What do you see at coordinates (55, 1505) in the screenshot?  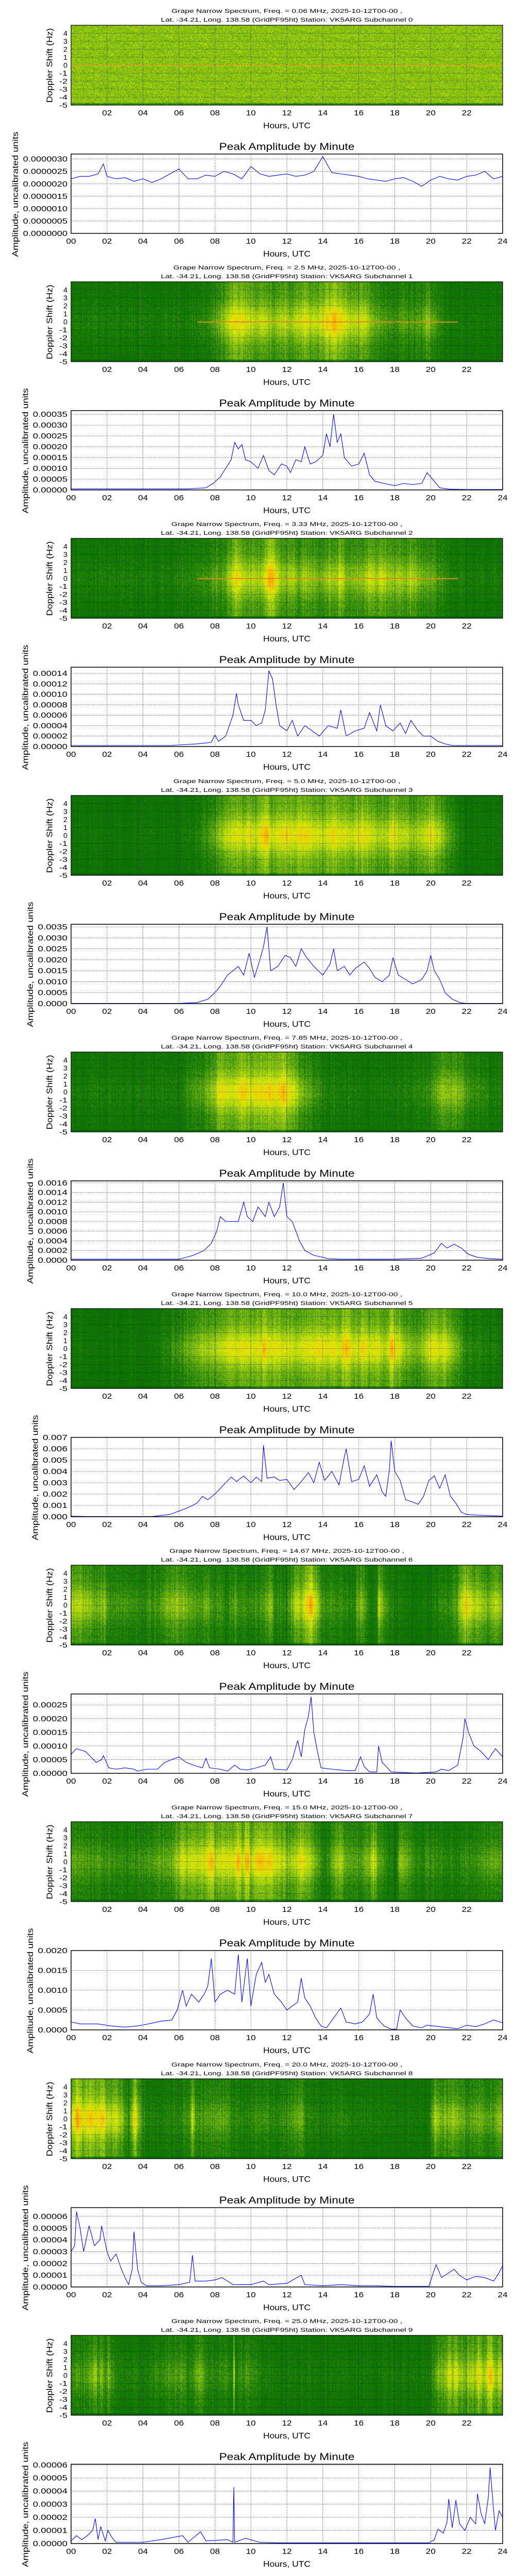 I see `amplitude-ytick-label: 0.001` at bounding box center [55, 1505].